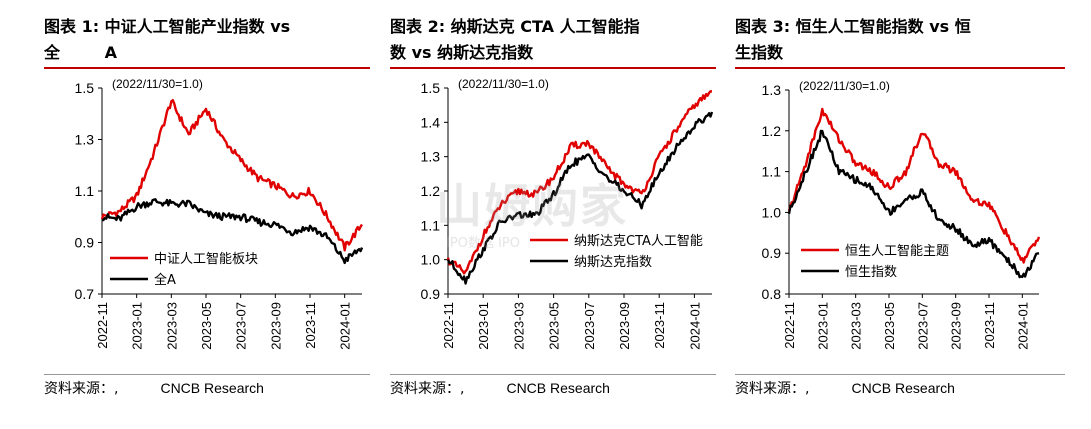  What do you see at coordinates (853, 39) in the screenshot?
I see `chart-title: 图表 3: 恒生人工智能指数 vs 恒 生指数` at bounding box center [853, 39].